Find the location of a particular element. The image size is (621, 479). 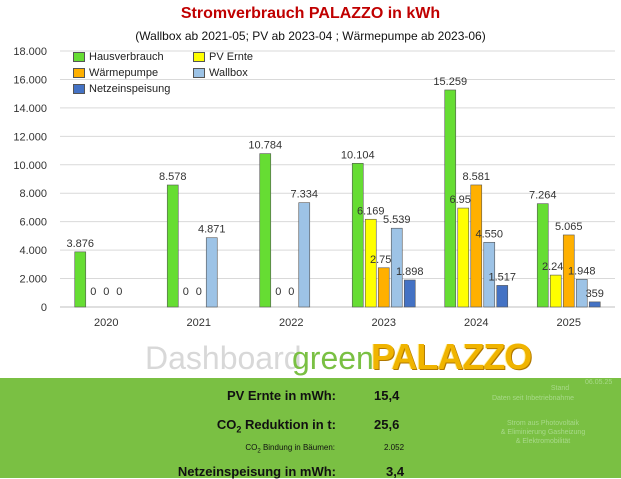

legend-item-pv-ernte: PV Ernte is located at coordinates (223, 57).